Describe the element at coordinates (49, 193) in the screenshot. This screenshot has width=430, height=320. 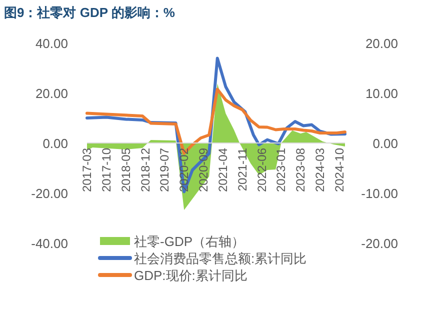
I see `y-tick-label: -20.00` at that location.